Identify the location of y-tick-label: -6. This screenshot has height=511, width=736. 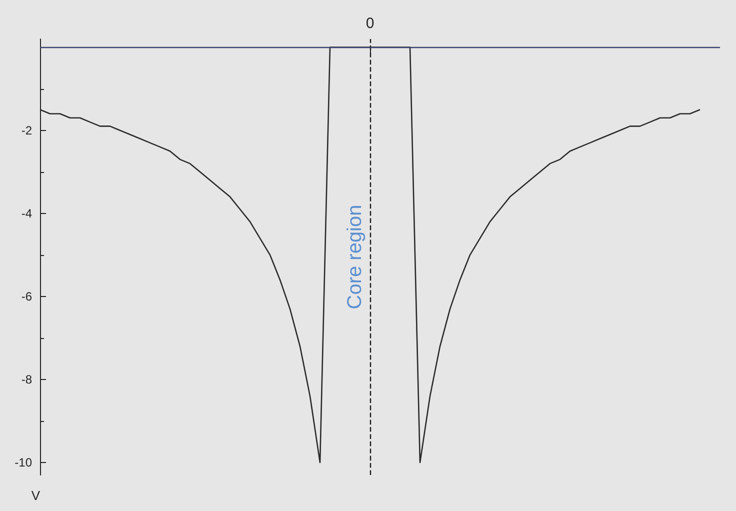
(26, 296).